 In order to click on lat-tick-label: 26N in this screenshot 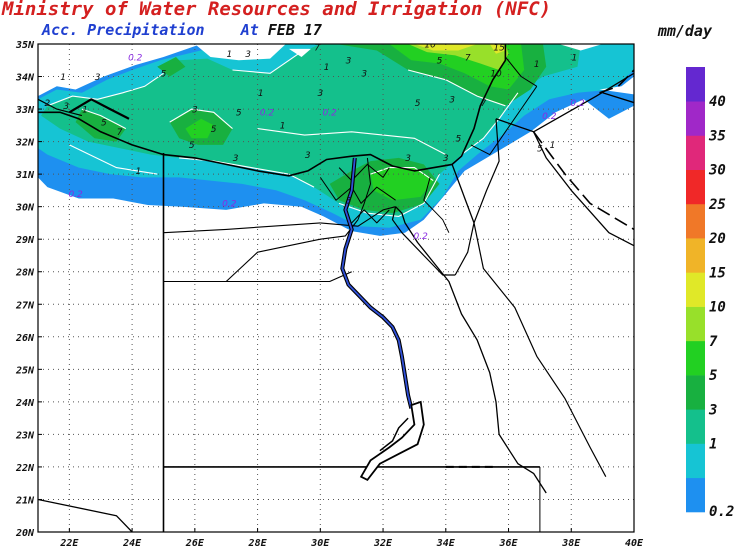, I will do `click(25, 338)`.